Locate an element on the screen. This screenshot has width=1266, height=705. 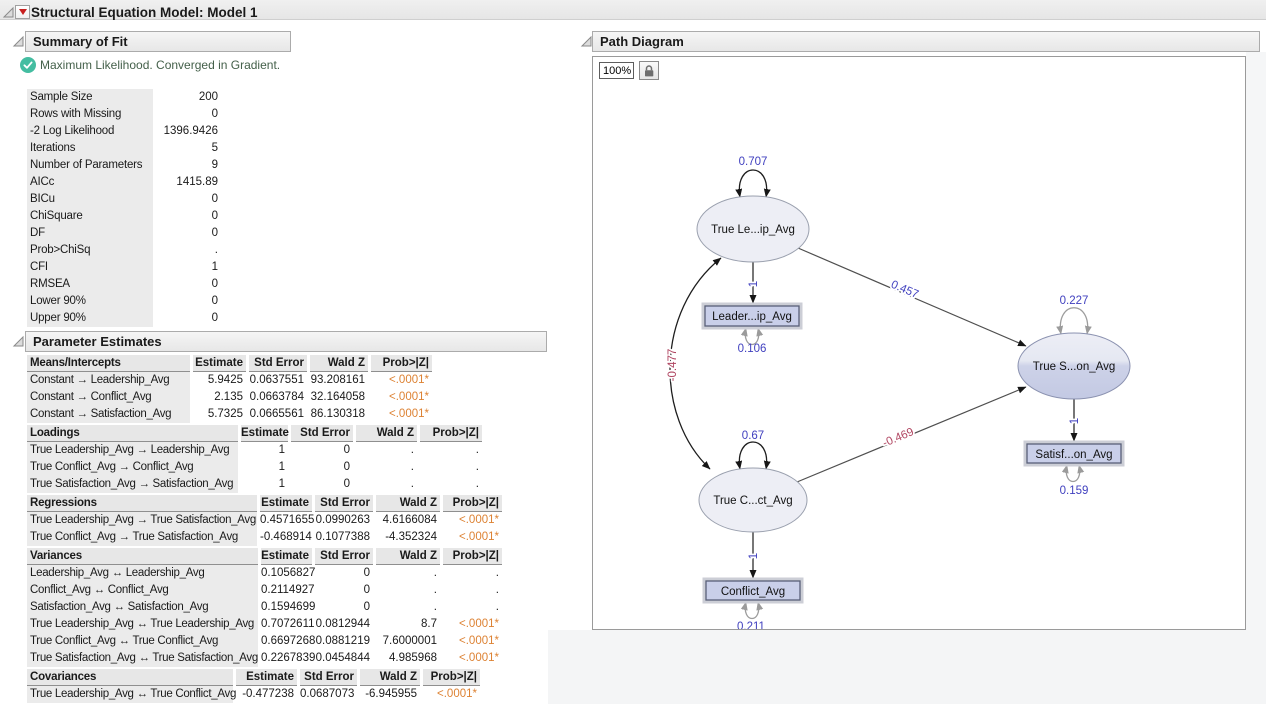
lock-layout-button is located at coordinates (649, 70).